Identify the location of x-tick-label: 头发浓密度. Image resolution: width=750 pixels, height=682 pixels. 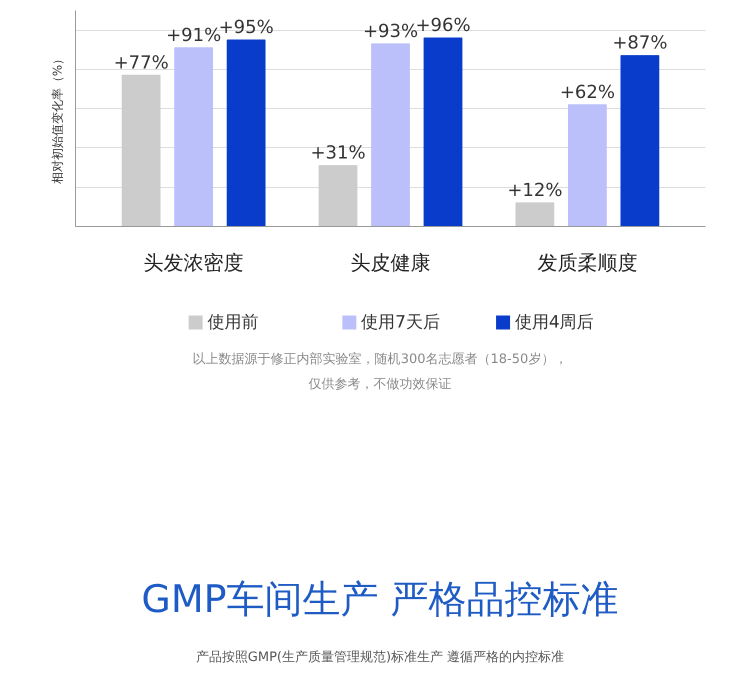
(194, 262).